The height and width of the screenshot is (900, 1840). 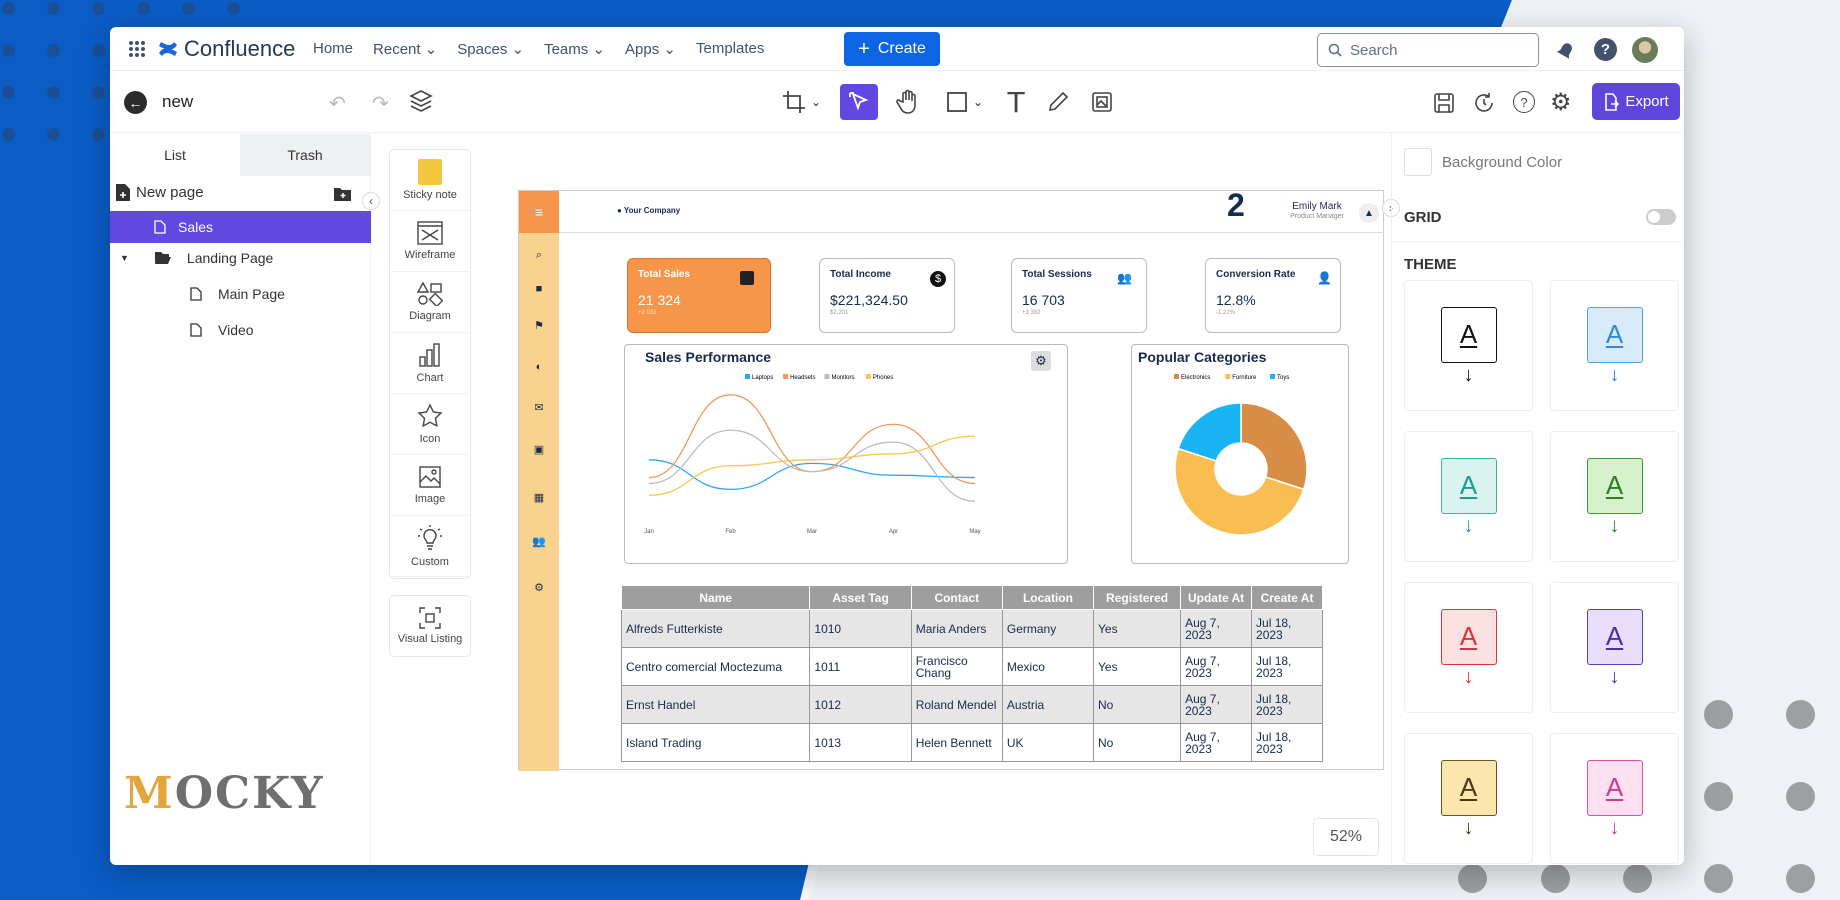 What do you see at coordinates (892, 49) in the screenshot?
I see `create-button: + Create` at bounding box center [892, 49].